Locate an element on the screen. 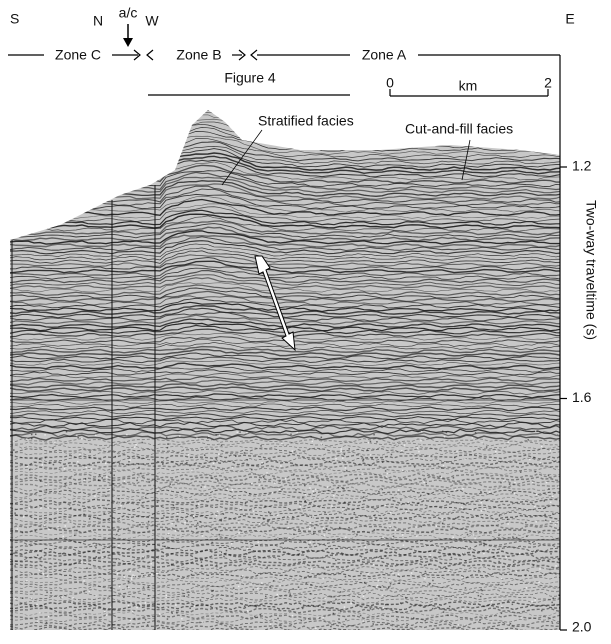  zone-lines is located at coordinates (284, 59).